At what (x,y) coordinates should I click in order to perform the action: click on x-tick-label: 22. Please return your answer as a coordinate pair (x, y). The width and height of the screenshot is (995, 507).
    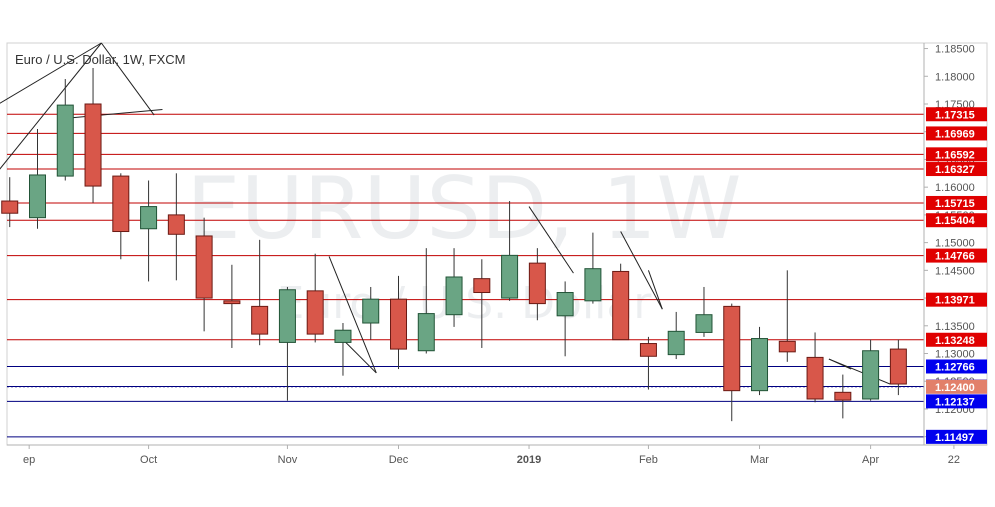
    Looking at the image, I should click on (954, 460).